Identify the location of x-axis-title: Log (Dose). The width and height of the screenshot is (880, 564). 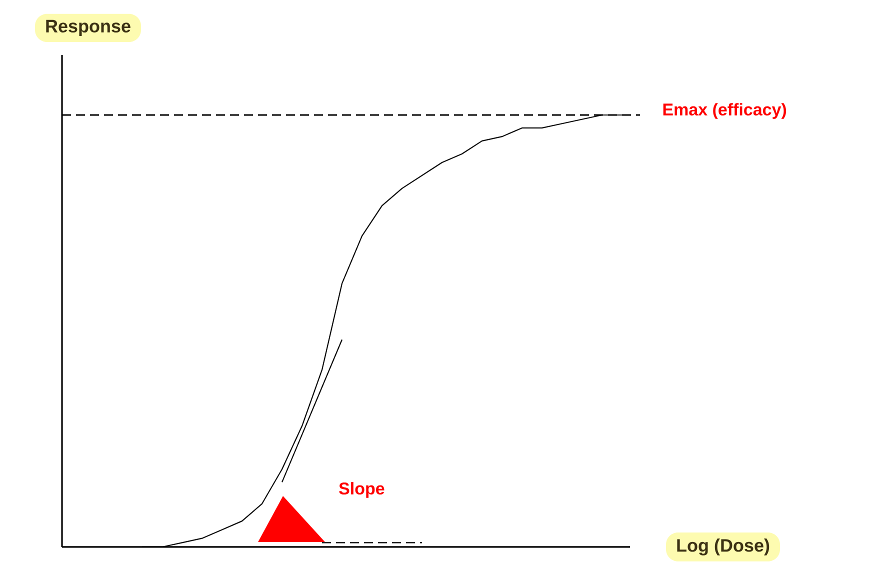
(723, 547).